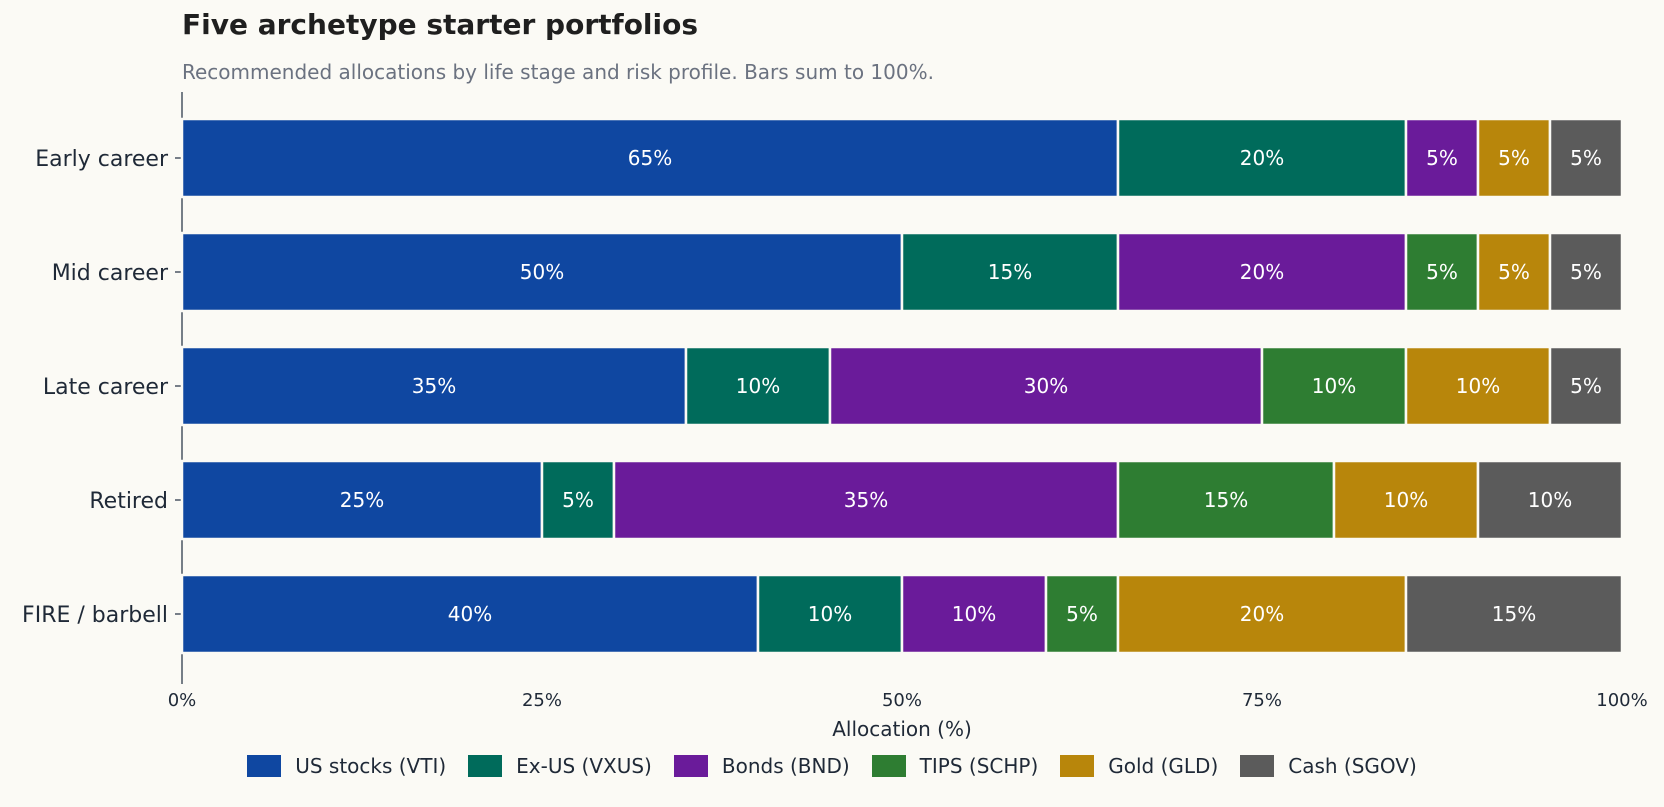 The width and height of the screenshot is (1664, 807). Describe the element at coordinates (1352, 766) in the screenshot. I see `legend-label: Cash (SGOV)` at that location.